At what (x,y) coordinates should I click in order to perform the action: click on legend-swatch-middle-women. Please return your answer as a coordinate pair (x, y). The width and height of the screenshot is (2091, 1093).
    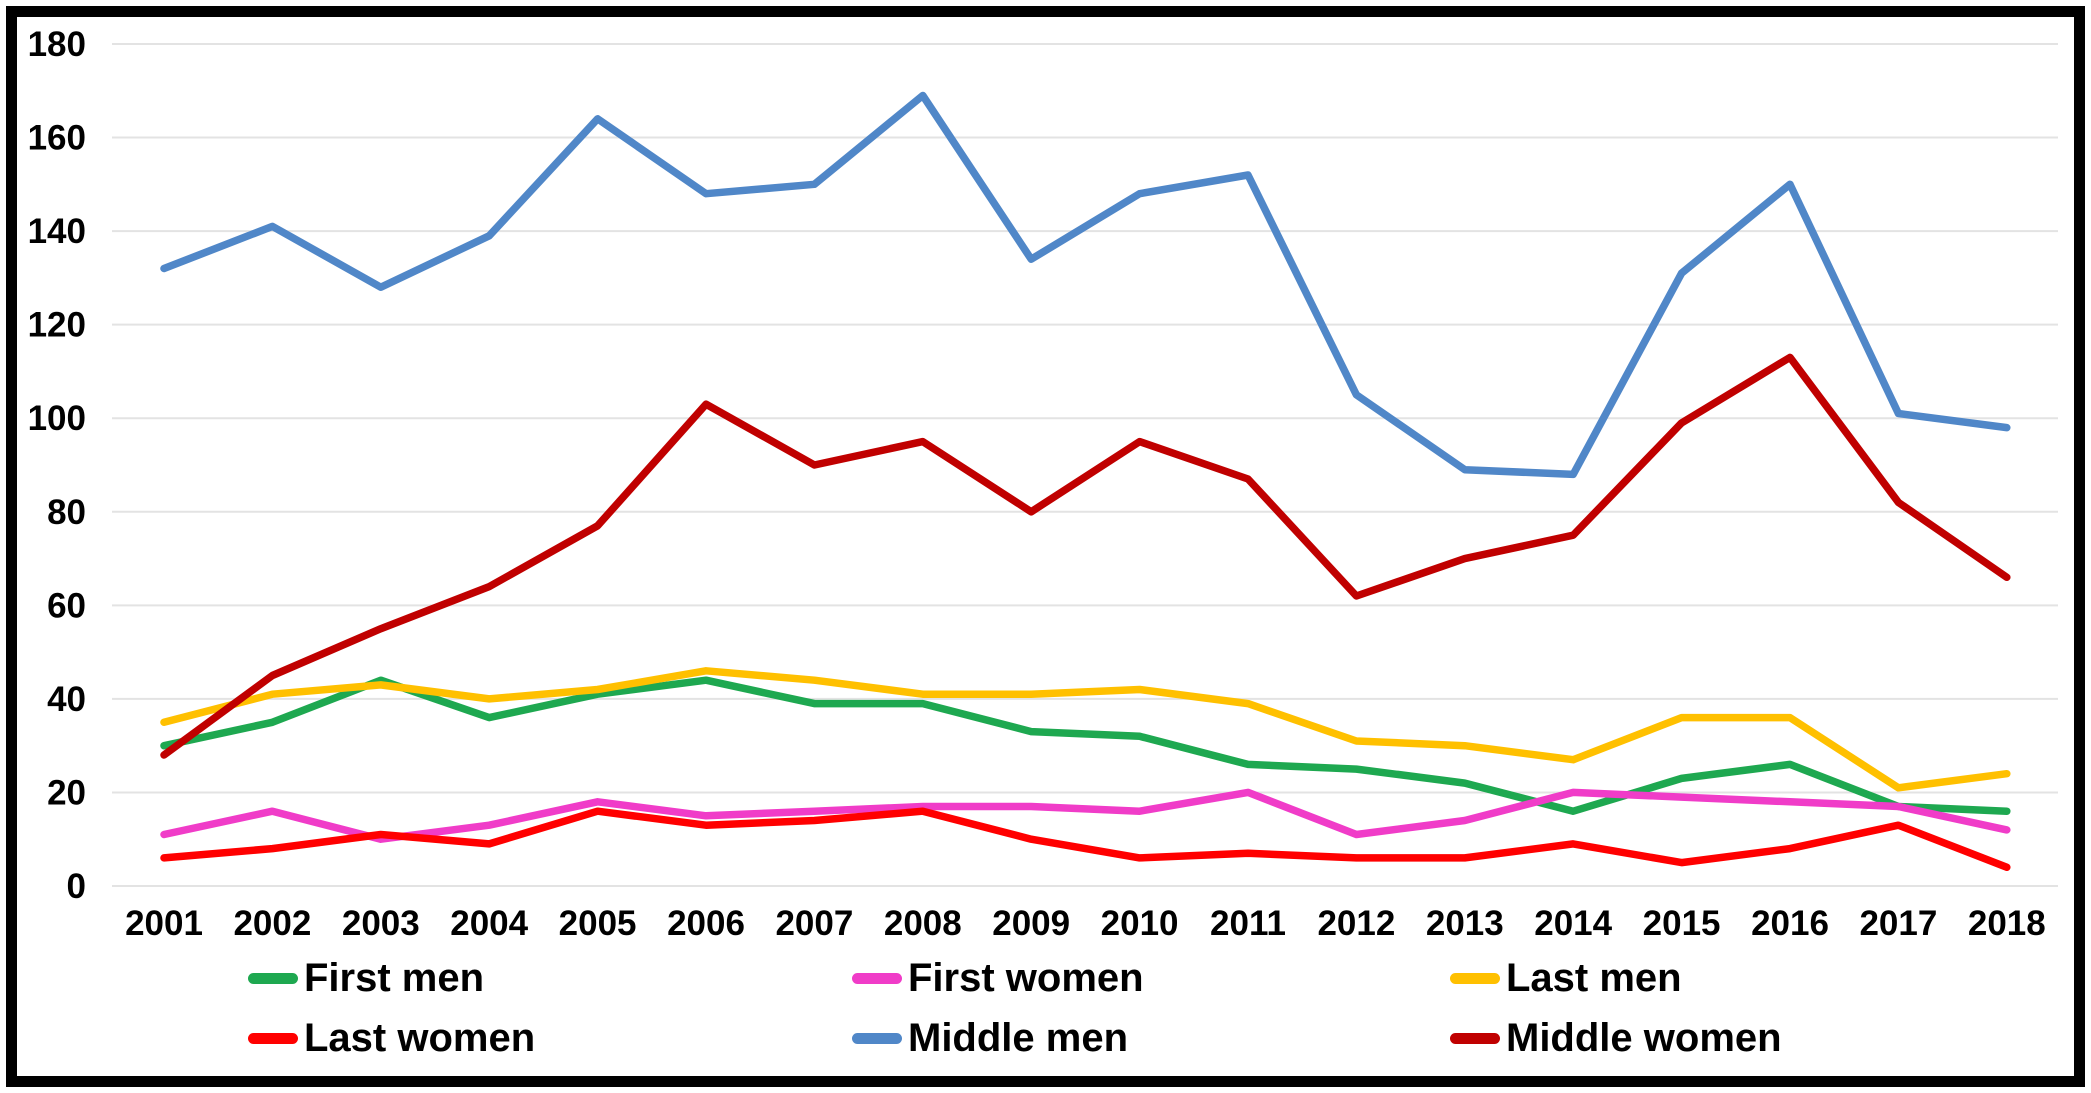
    Looking at the image, I should click on (1475, 1038).